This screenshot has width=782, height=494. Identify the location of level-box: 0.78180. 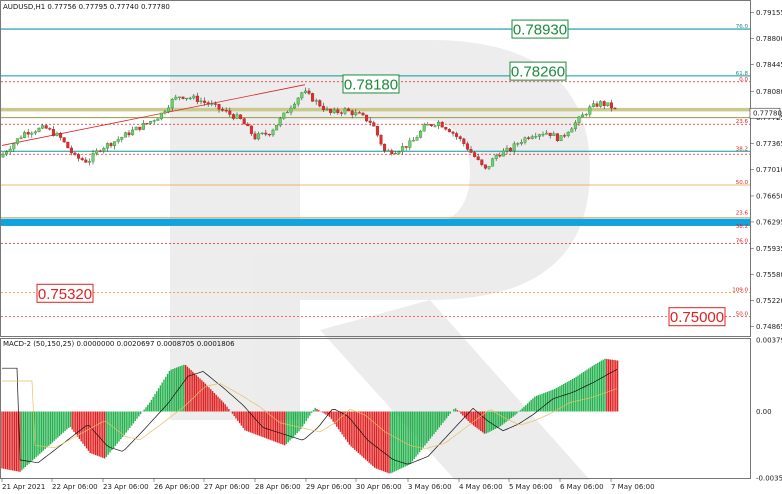
(371, 84).